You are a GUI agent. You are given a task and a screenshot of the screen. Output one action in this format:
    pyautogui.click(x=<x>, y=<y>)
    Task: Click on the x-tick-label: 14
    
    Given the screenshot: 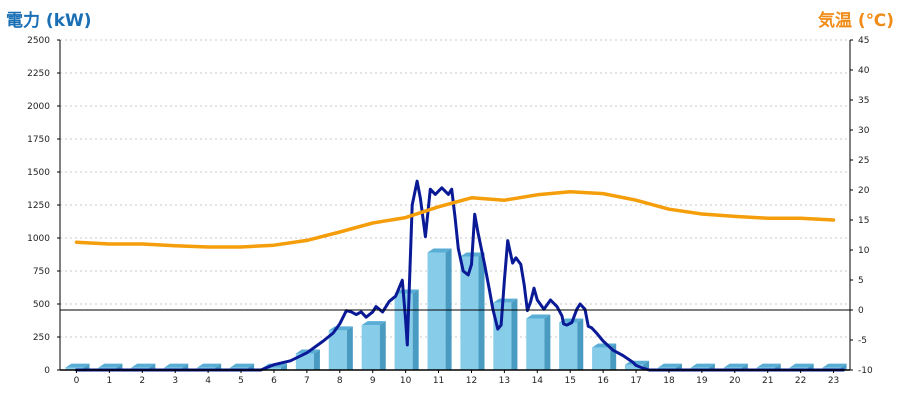 What is the action you would take?
    pyautogui.click(x=538, y=381)
    